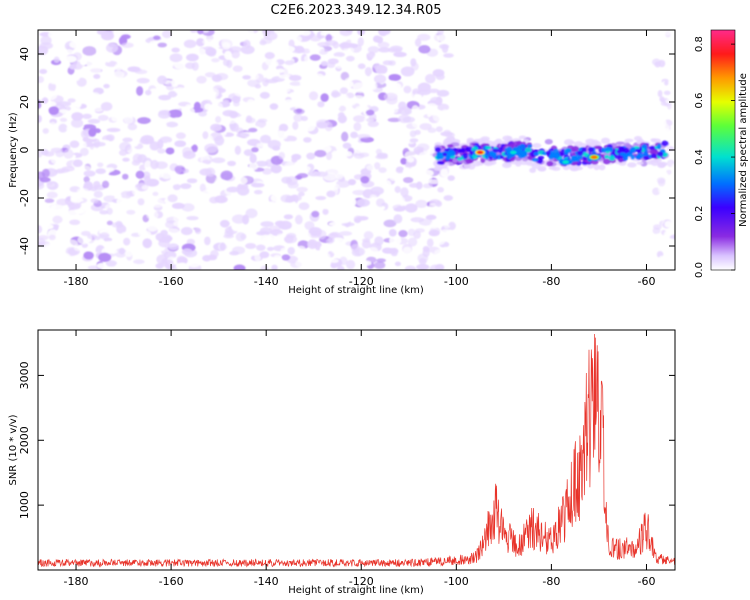  I want to click on x-tick-label: -140, so click(266, 281).